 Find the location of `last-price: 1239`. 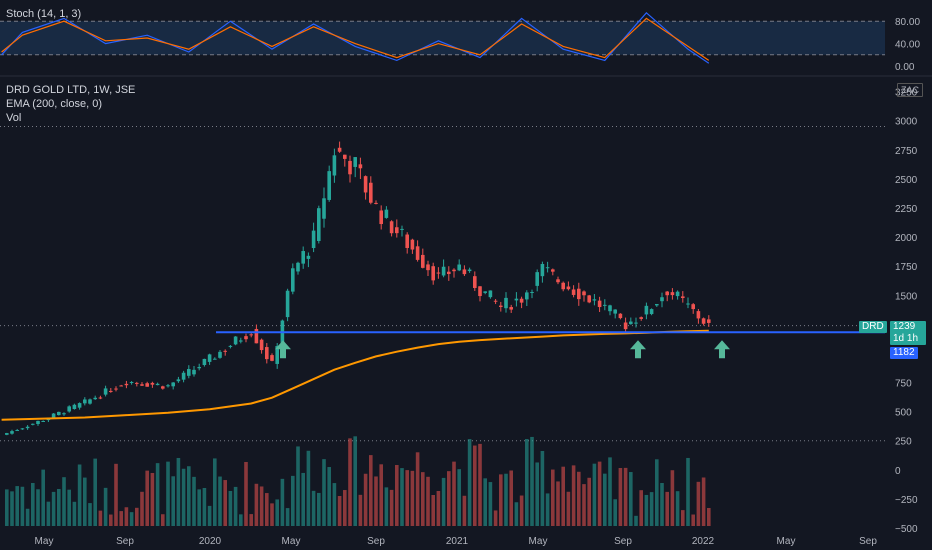

last-price: 1239 is located at coordinates (904, 326).